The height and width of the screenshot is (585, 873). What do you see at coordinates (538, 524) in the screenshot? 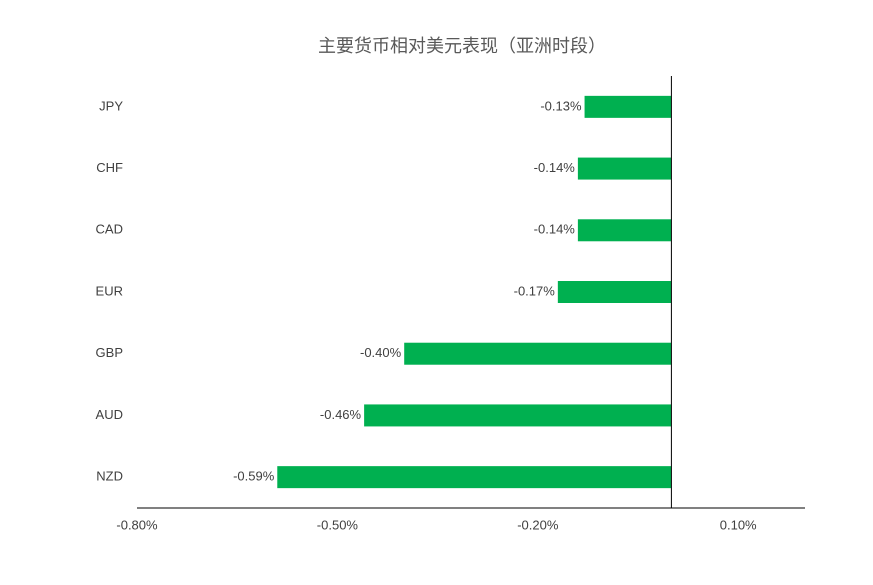
I see `x-tick-label: -0.20%` at bounding box center [538, 524].